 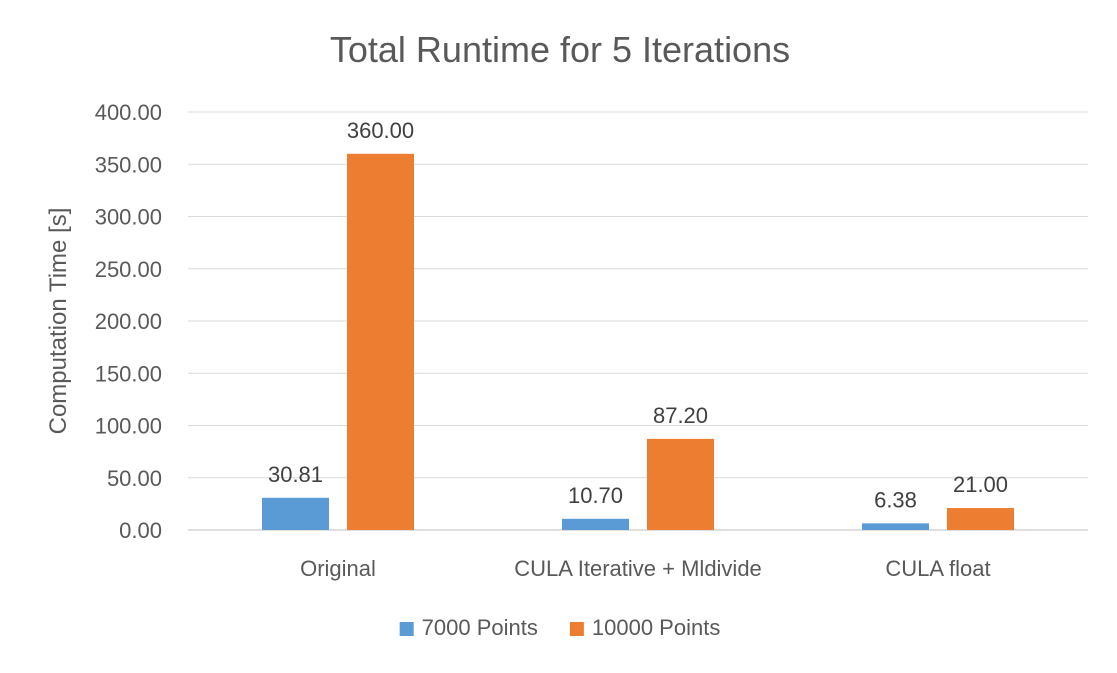 I want to click on y-tick-label: 50.00, so click(x=134, y=478).